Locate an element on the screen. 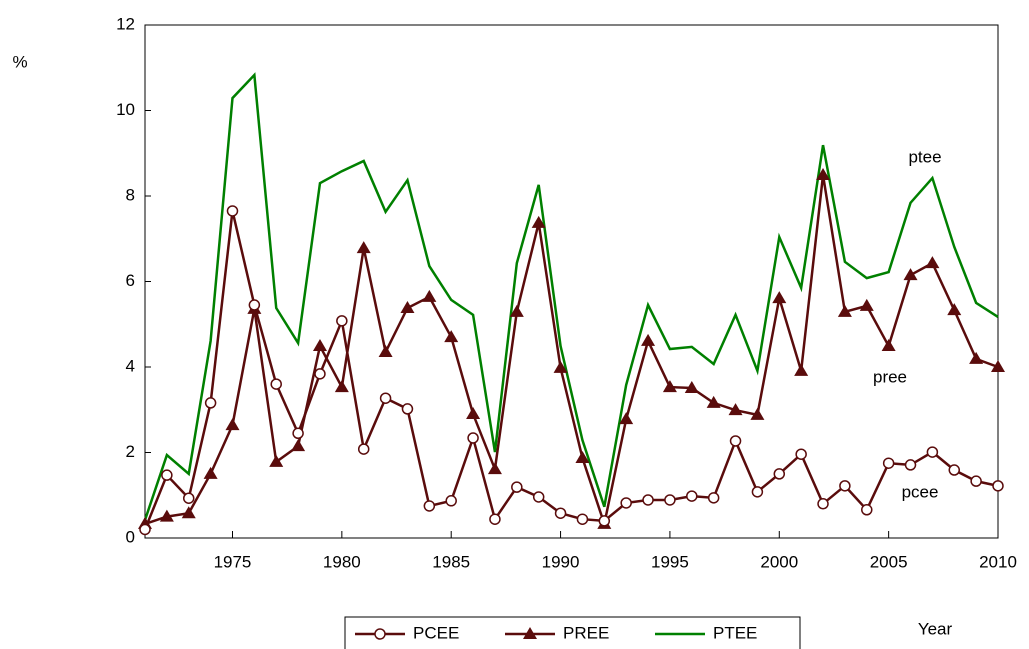 The height and width of the screenshot is (649, 1029). legend-label: PCEE is located at coordinates (436, 632).